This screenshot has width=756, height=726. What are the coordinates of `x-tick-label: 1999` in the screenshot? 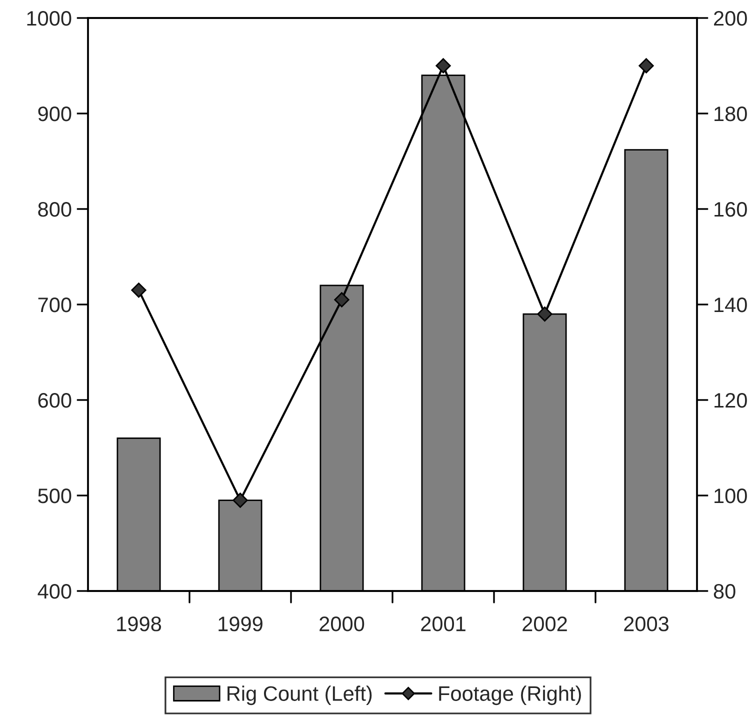 It's located at (240, 624).